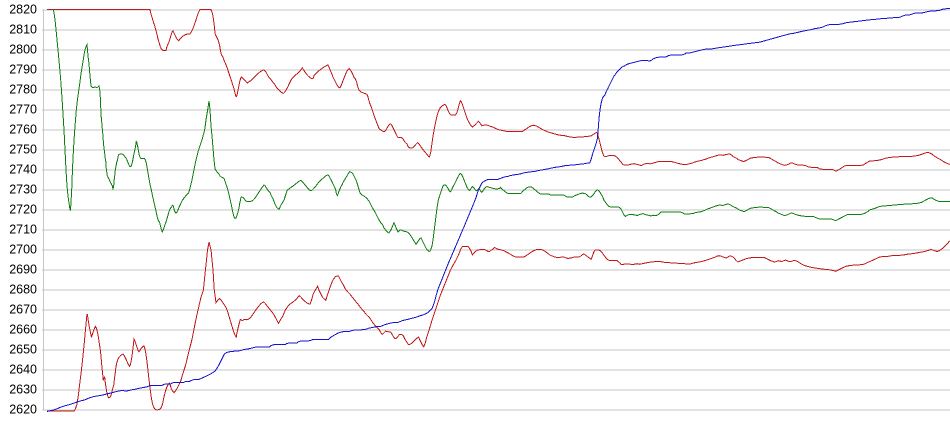 The height and width of the screenshot is (435, 950). I want to click on svg-text: 2760, so click(23, 130).